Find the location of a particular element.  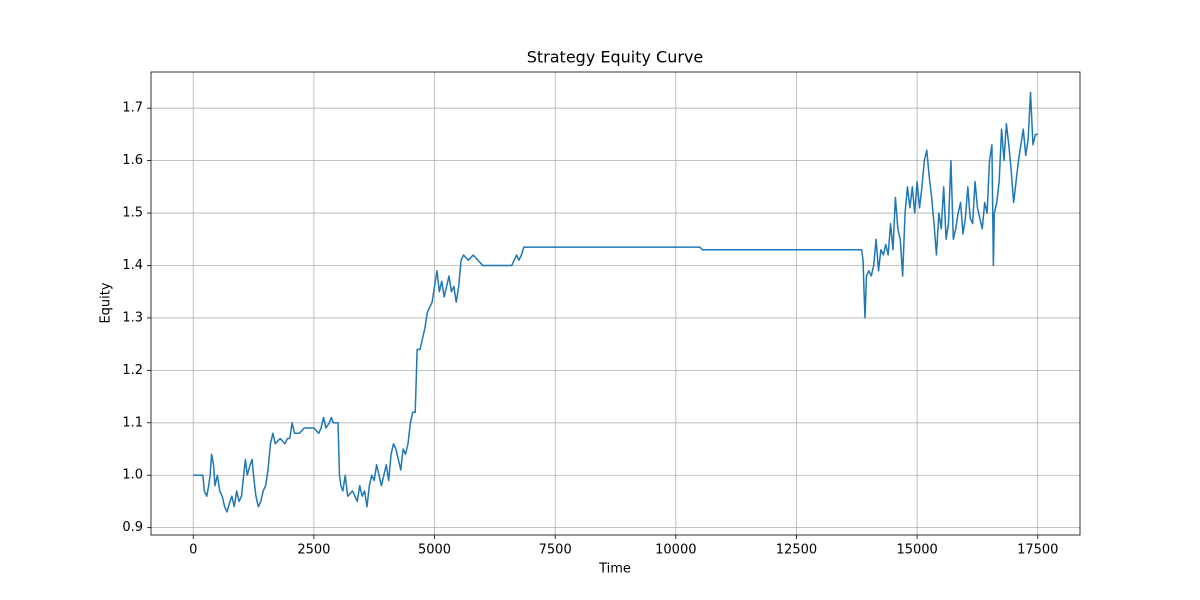

x-tick-label: 7500 is located at coordinates (555, 550).